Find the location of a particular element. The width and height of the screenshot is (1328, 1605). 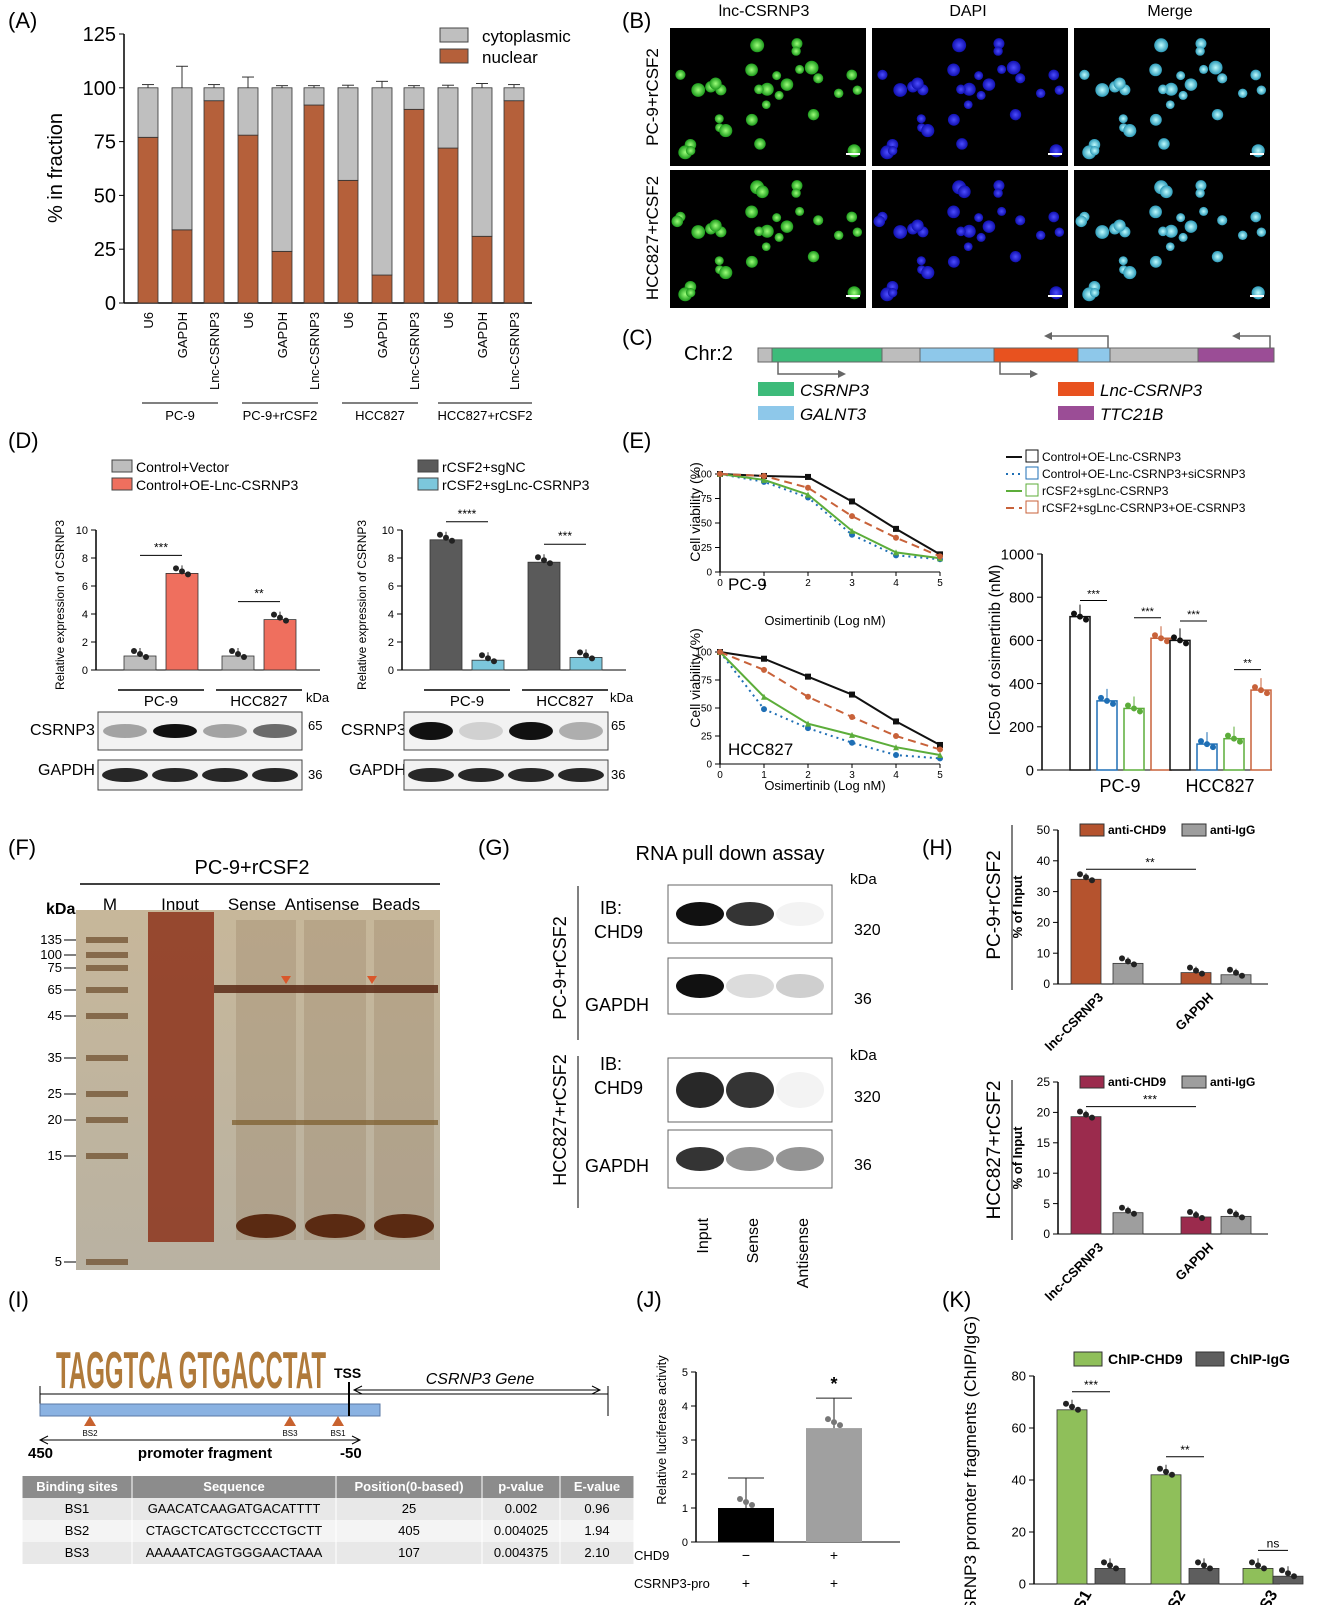

j-sign-chd9-1: − is located at coordinates (746, 1555).